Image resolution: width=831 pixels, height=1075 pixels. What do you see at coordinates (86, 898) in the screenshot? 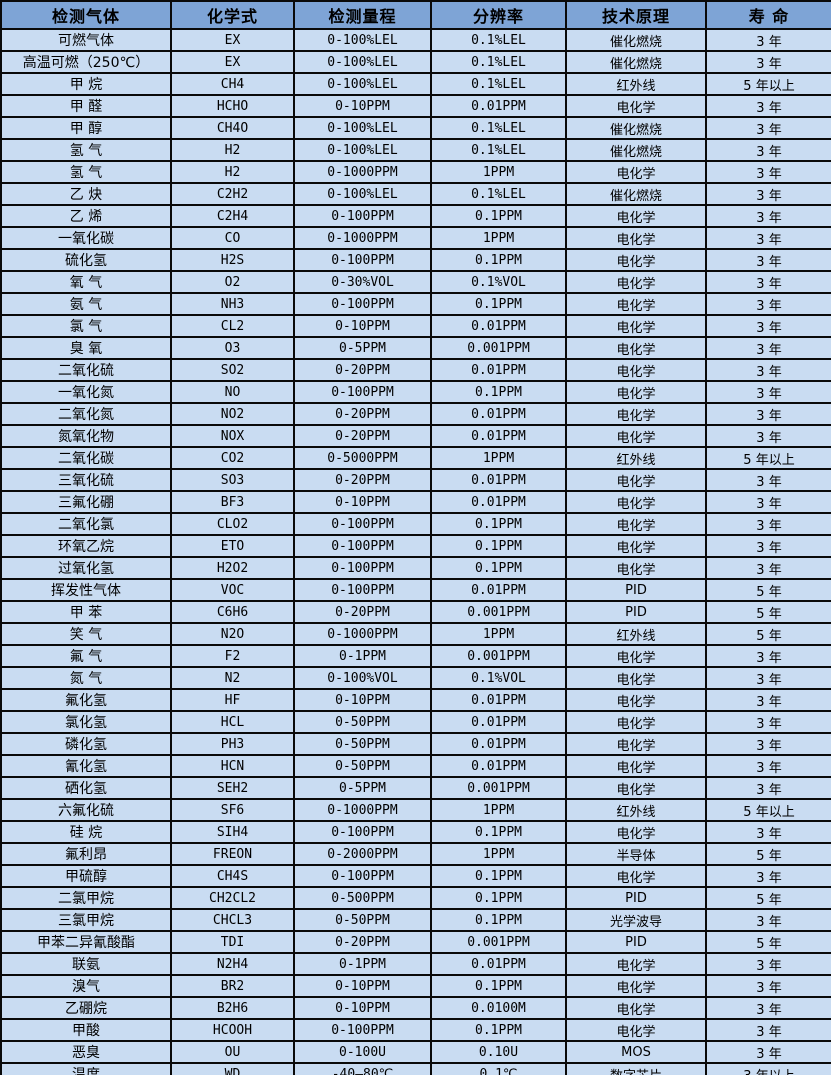
I see `cell-gas: 二氯甲烷` at bounding box center [86, 898].